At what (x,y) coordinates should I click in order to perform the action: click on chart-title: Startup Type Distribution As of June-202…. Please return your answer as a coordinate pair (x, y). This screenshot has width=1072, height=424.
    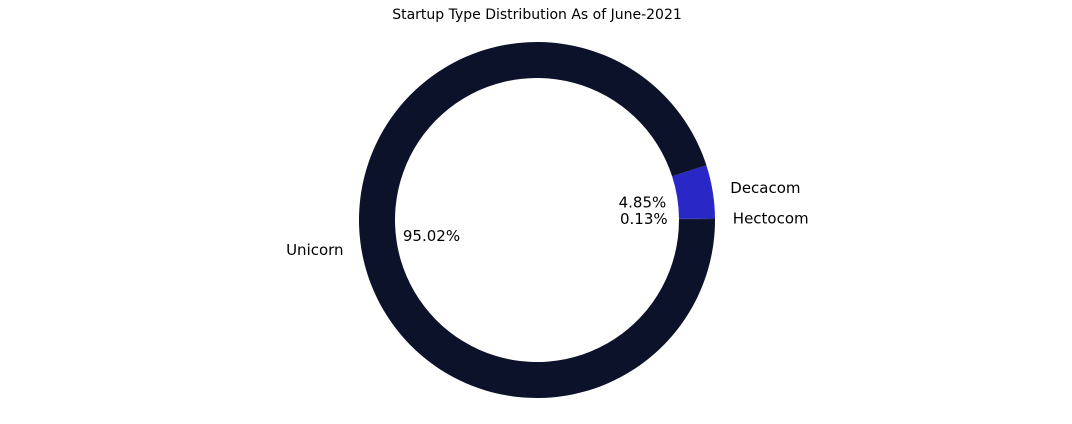
    Looking at the image, I should click on (537, 15).